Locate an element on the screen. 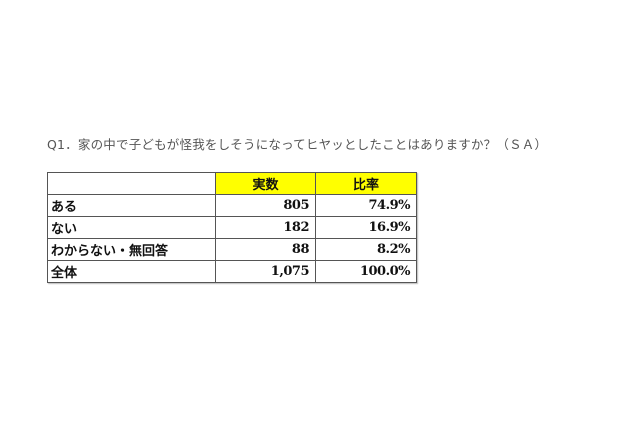 This screenshot has height=426, width=640. header-ratio: 比率 is located at coordinates (366, 183).